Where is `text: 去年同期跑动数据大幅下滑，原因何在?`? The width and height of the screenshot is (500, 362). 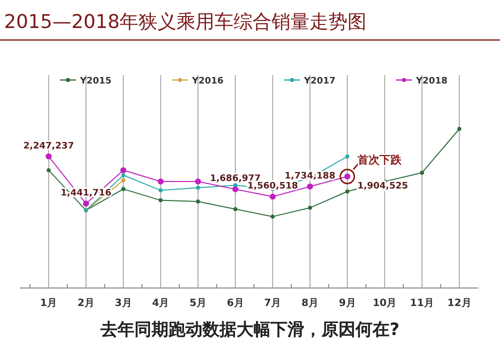
text: 去年同期跑动数据大幅下滑，原因何在? is located at coordinates (250, 330).